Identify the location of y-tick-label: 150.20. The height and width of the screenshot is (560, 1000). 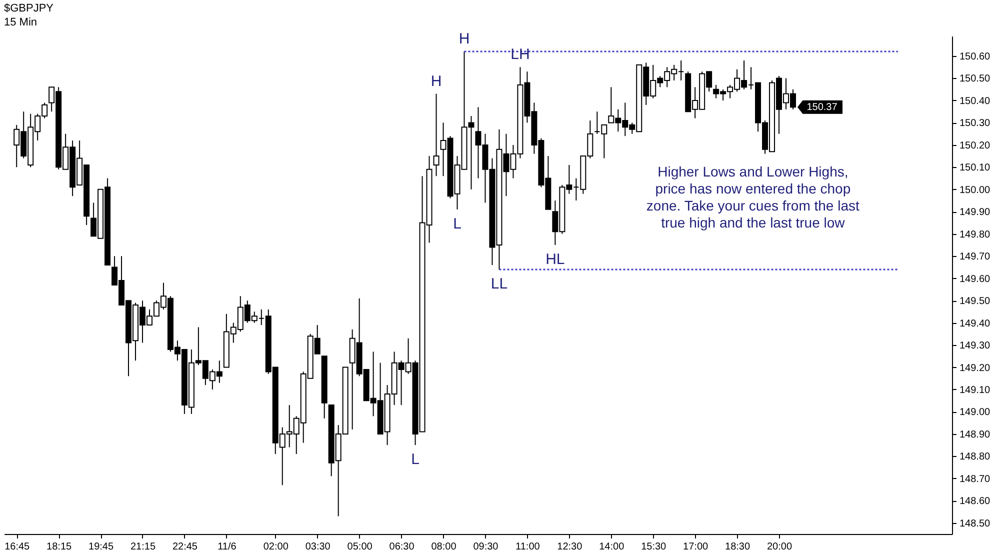
(975, 146).